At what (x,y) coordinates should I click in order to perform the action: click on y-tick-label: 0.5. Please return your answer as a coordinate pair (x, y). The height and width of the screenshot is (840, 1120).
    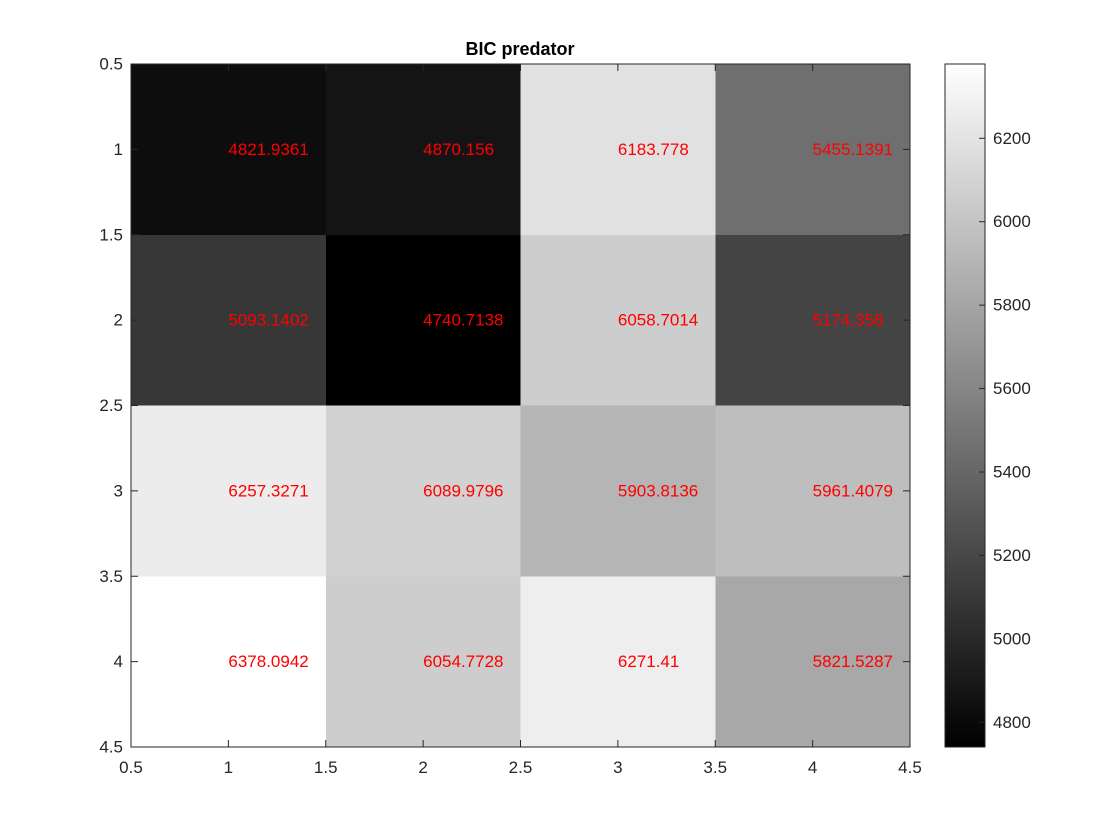
    Looking at the image, I should click on (111, 64).